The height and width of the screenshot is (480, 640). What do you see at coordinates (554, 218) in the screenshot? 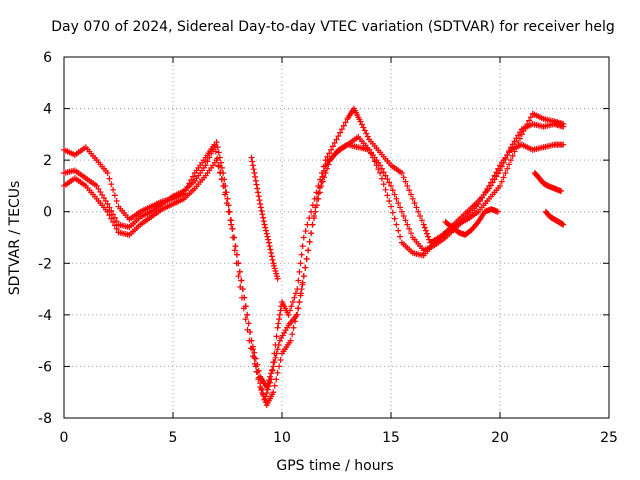
I see `data-series-track-f` at bounding box center [554, 218].